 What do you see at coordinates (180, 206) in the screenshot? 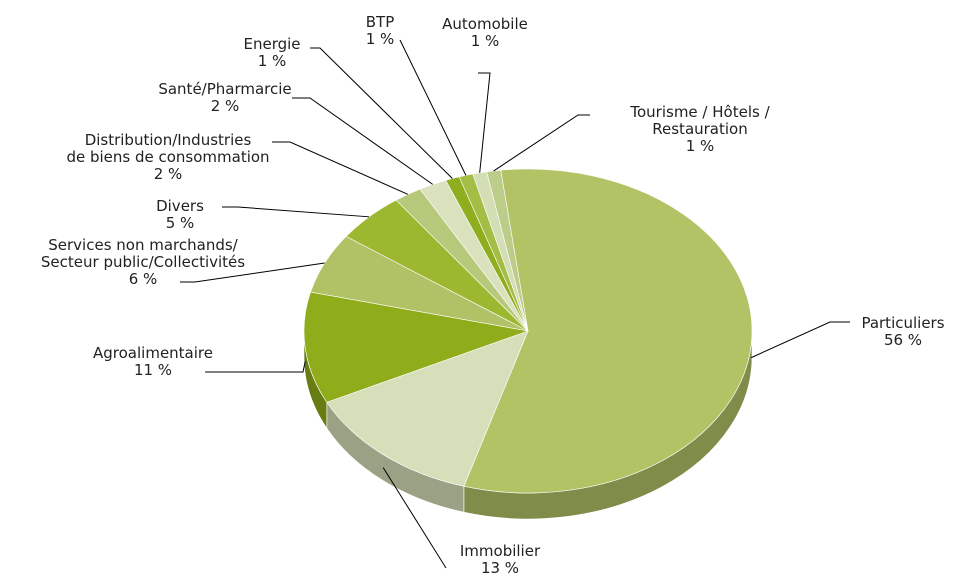
I see `category-label: Divers` at bounding box center [180, 206].